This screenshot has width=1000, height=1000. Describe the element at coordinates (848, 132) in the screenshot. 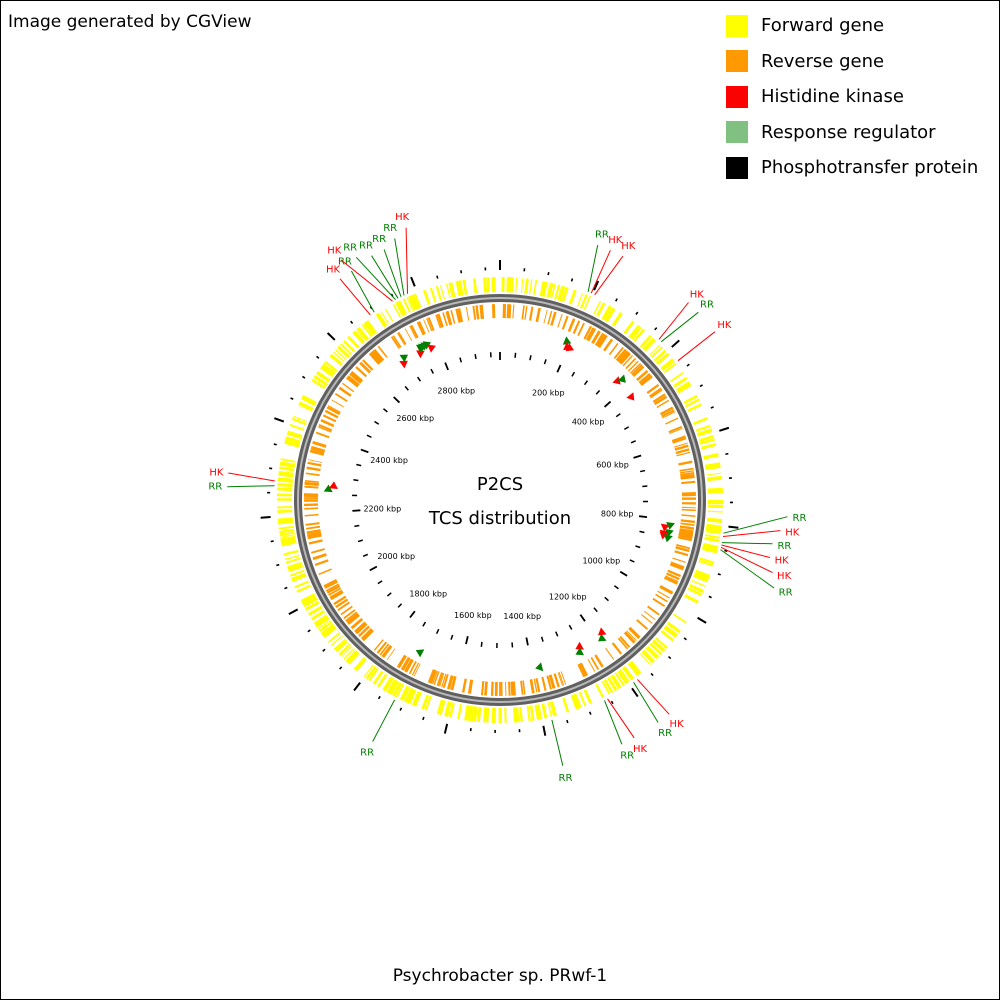

I see `legend-label: Response regulator` at that location.